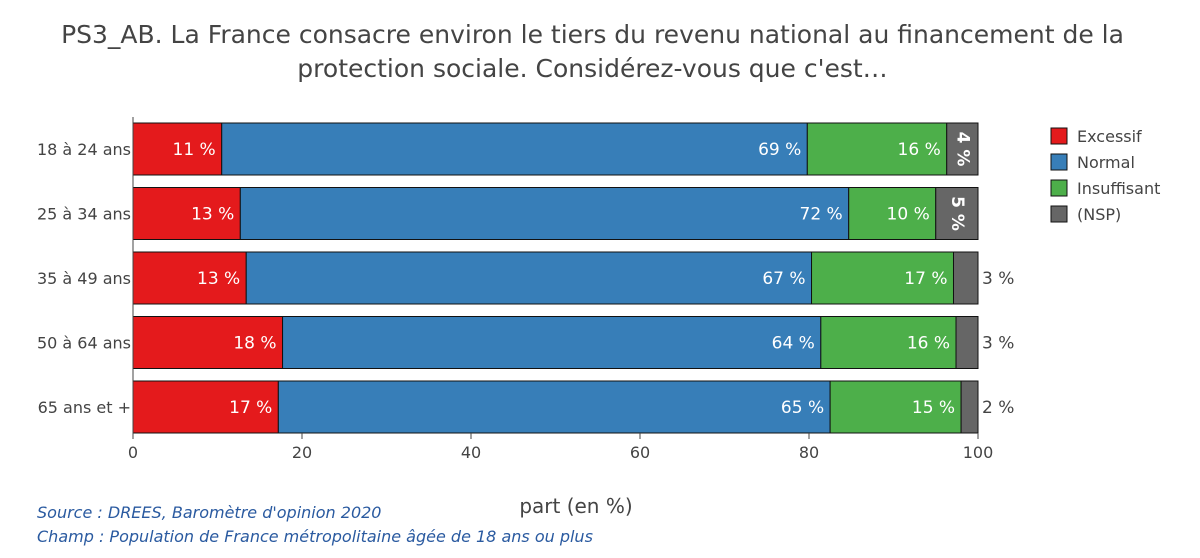  Describe the element at coordinates (1099, 214) in the screenshot. I see `legend-label: (NSP)` at that location.